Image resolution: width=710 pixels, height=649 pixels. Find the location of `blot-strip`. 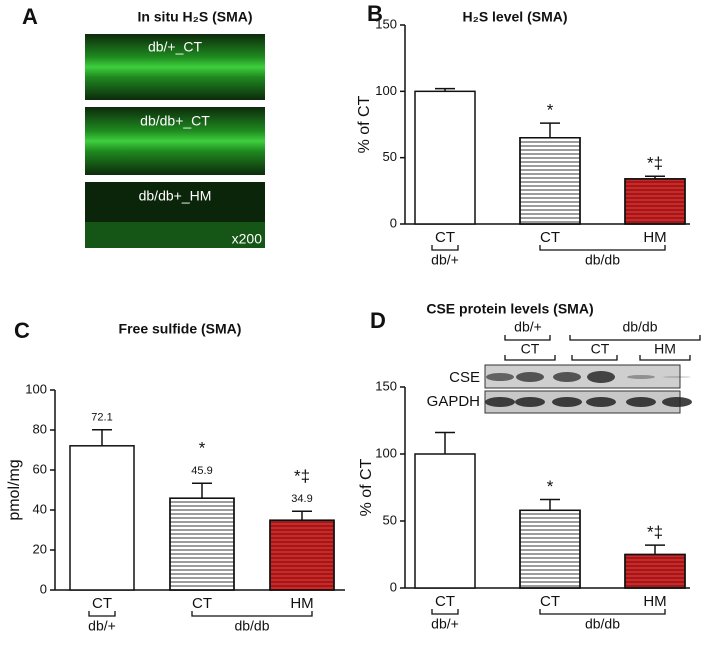

blot-strip is located at coordinates (582, 376).